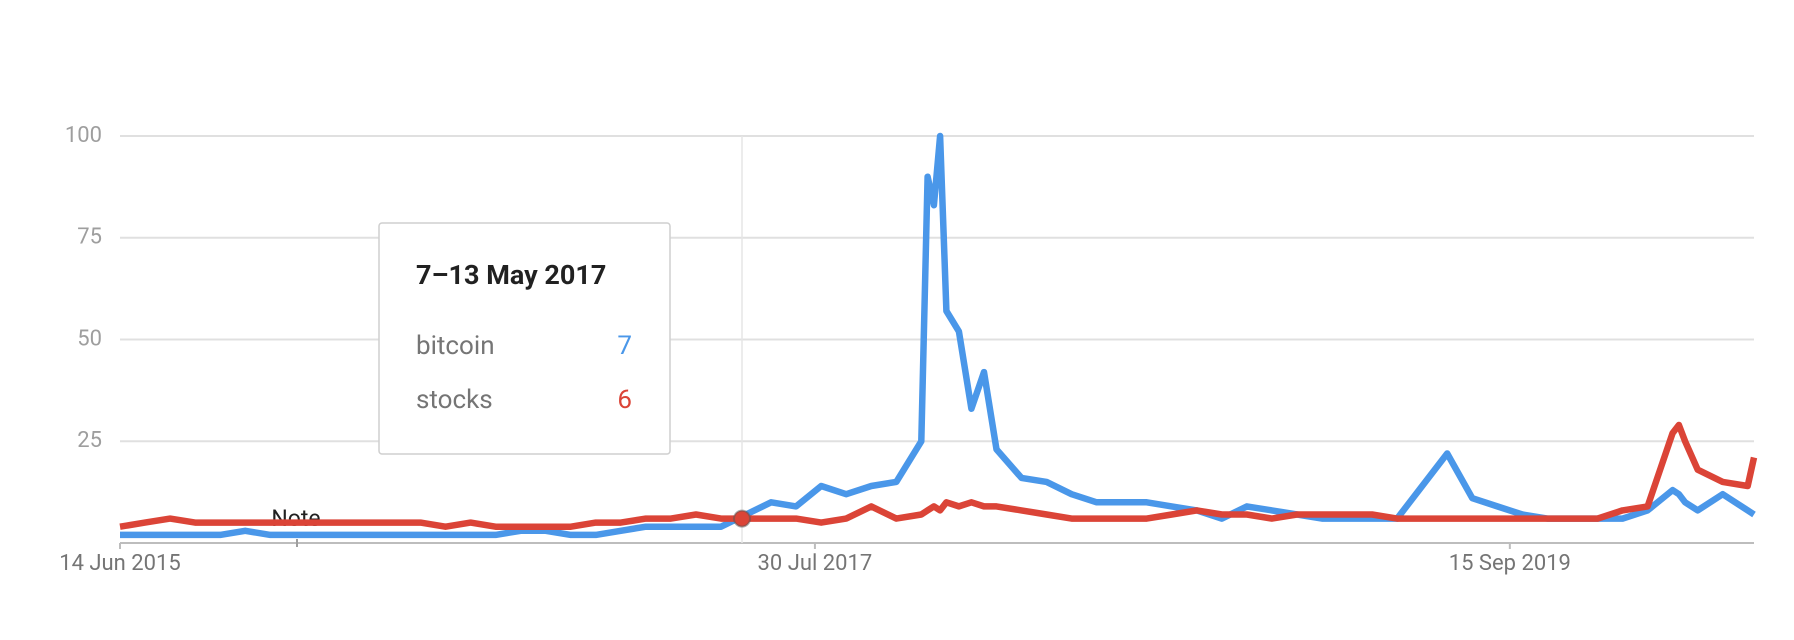 Image resolution: width=1794 pixels, height=640 pixels. Describe the element at coordinates (295, 518) in the screenshot. I see `annotation: Note` at that location.